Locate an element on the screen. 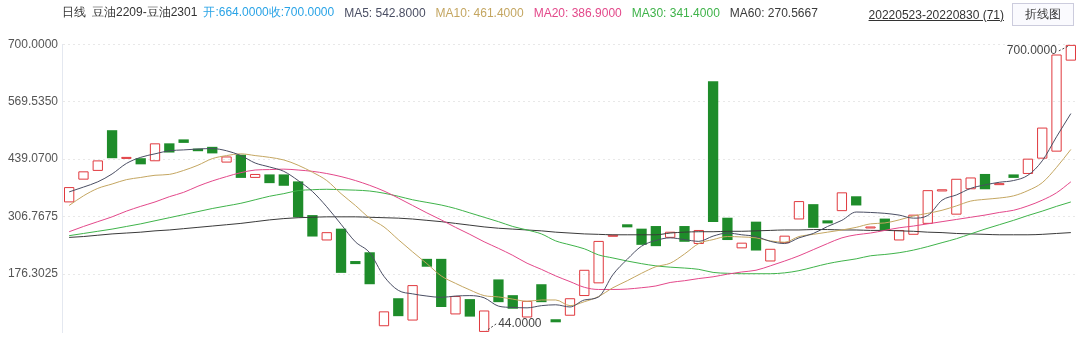 The image size is (1080, 344). text: 开:664.0000 is located at coordinates (236, 12).